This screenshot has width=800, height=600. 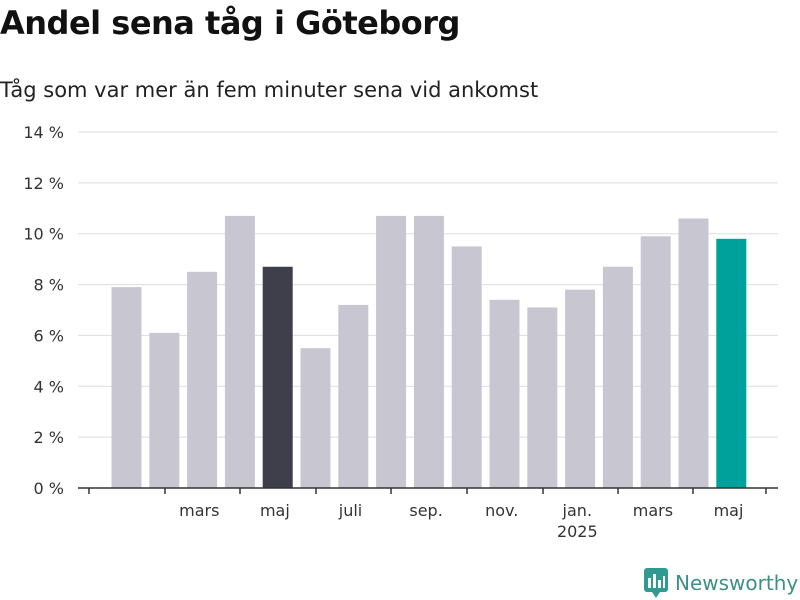 I want to click on y-tick-label: 10 %, so click(x=43, y=234).